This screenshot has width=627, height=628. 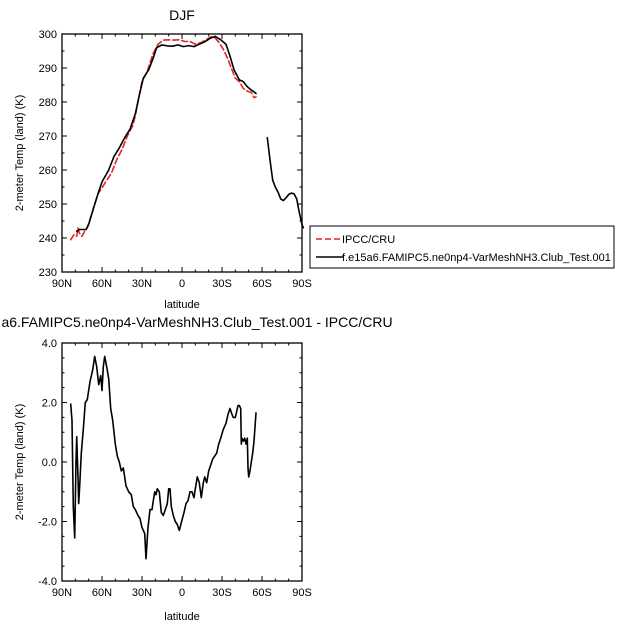 I want to click on bottom-y-tick-label: -4.0, so click(x=47, y=582).